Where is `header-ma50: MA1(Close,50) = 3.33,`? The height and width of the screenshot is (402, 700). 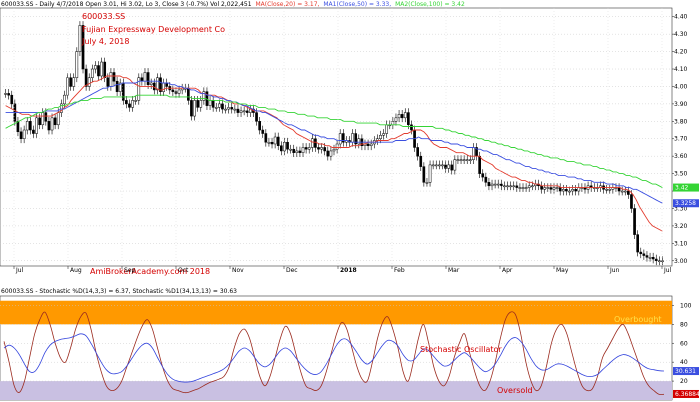
header-ma50: MA1(Close,50) = 3.33, is located at coordinates (357, 4).